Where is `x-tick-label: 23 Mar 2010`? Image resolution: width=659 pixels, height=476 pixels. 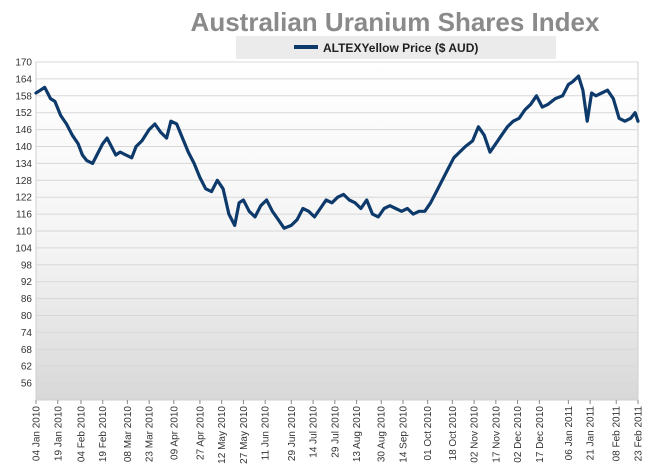
x-tick-label: 23 Mar 2010 is located at coordinates (150, 434).